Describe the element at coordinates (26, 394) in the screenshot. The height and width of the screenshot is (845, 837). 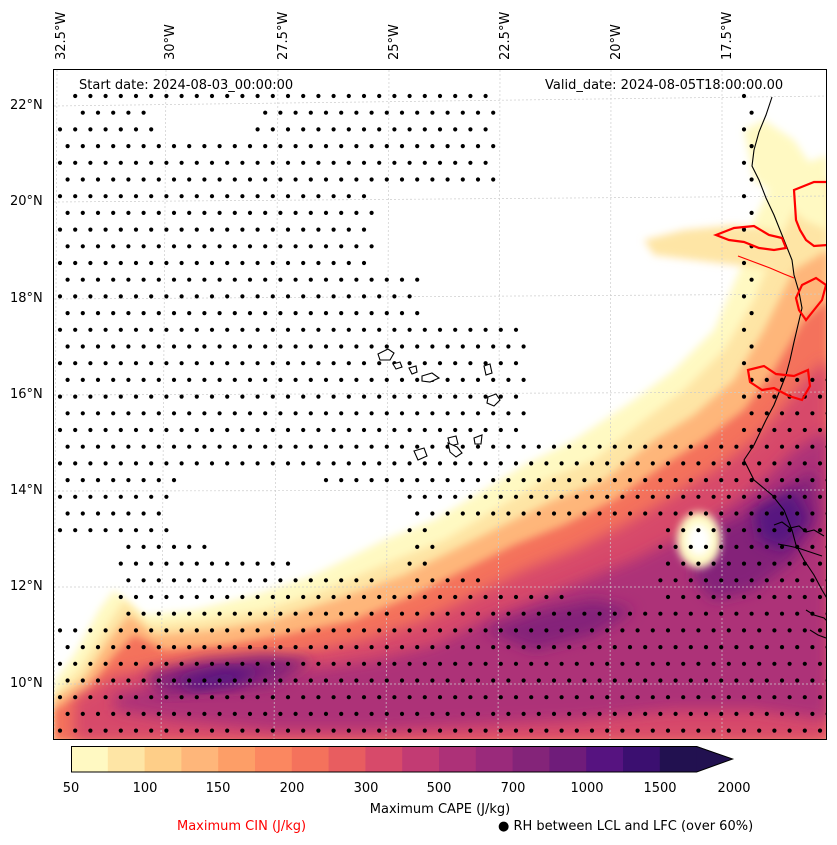
I see `lat-label-16n: 16°N` at that location.